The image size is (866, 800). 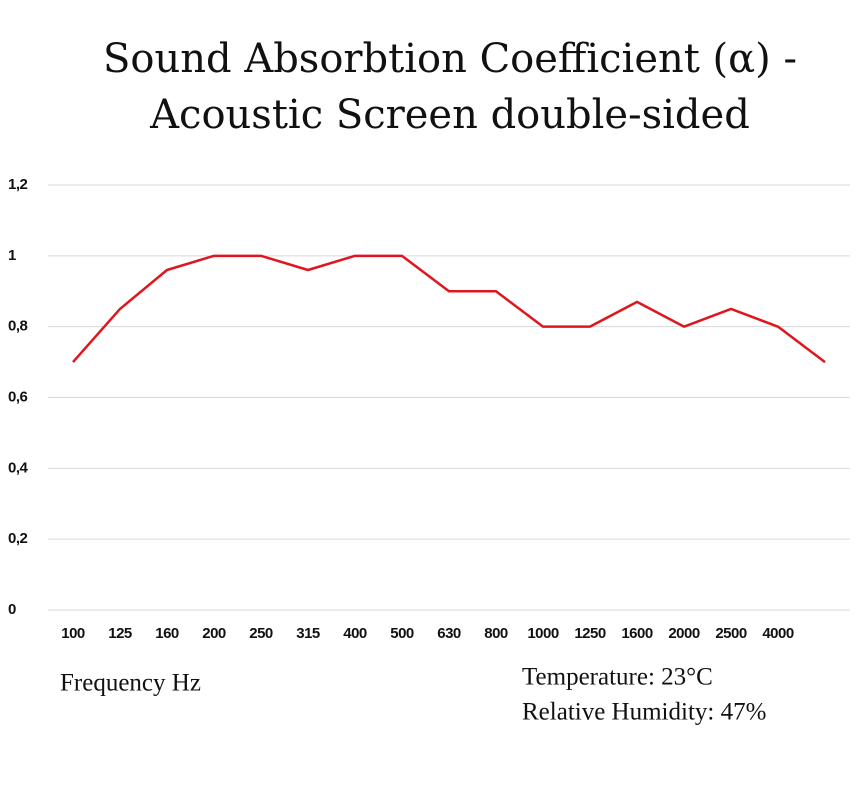 I want to click on x-tick-label: 500, so click(x=402, y=633).